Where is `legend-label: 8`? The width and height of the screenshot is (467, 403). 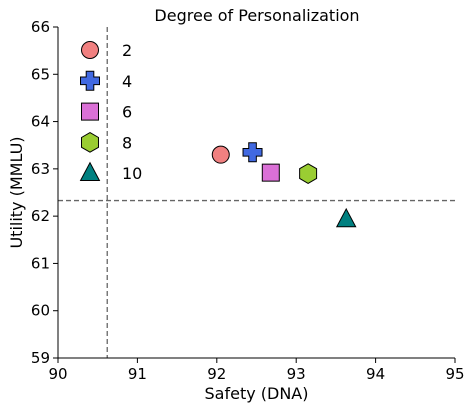
legend-label: 8 is located at coordinates (127, 142).